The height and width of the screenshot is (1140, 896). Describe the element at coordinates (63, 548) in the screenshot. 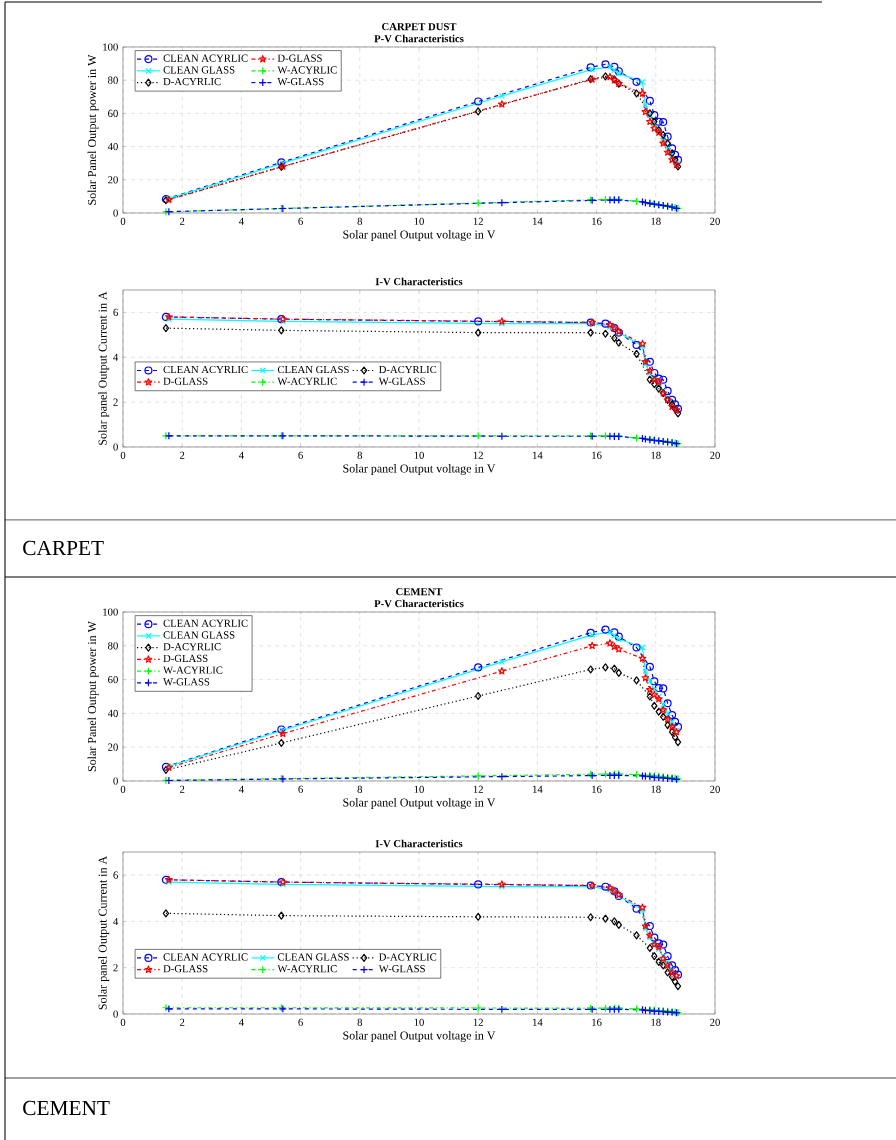

I see `text: CARPET` at that location.